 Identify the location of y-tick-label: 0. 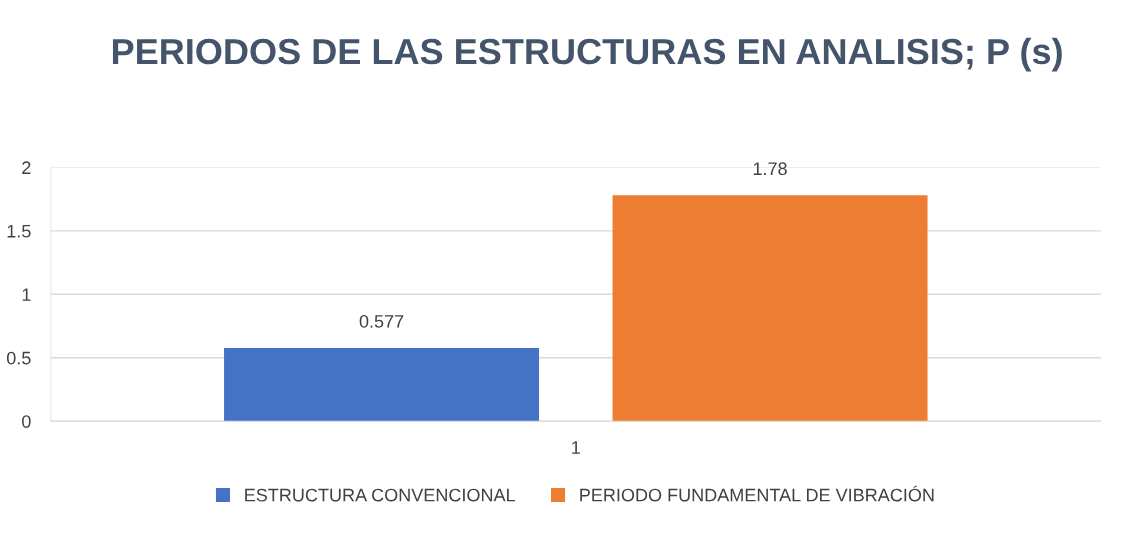
(26, 421).